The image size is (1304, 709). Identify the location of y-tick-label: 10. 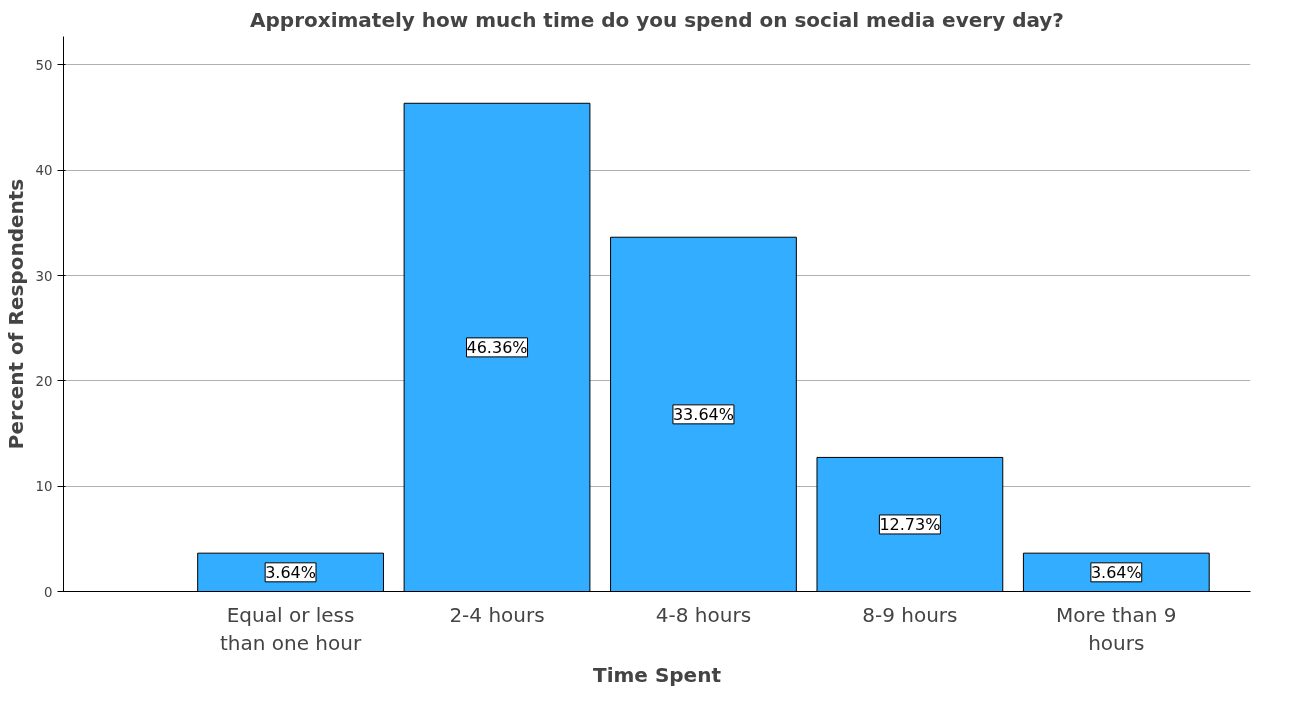
(44, 487).